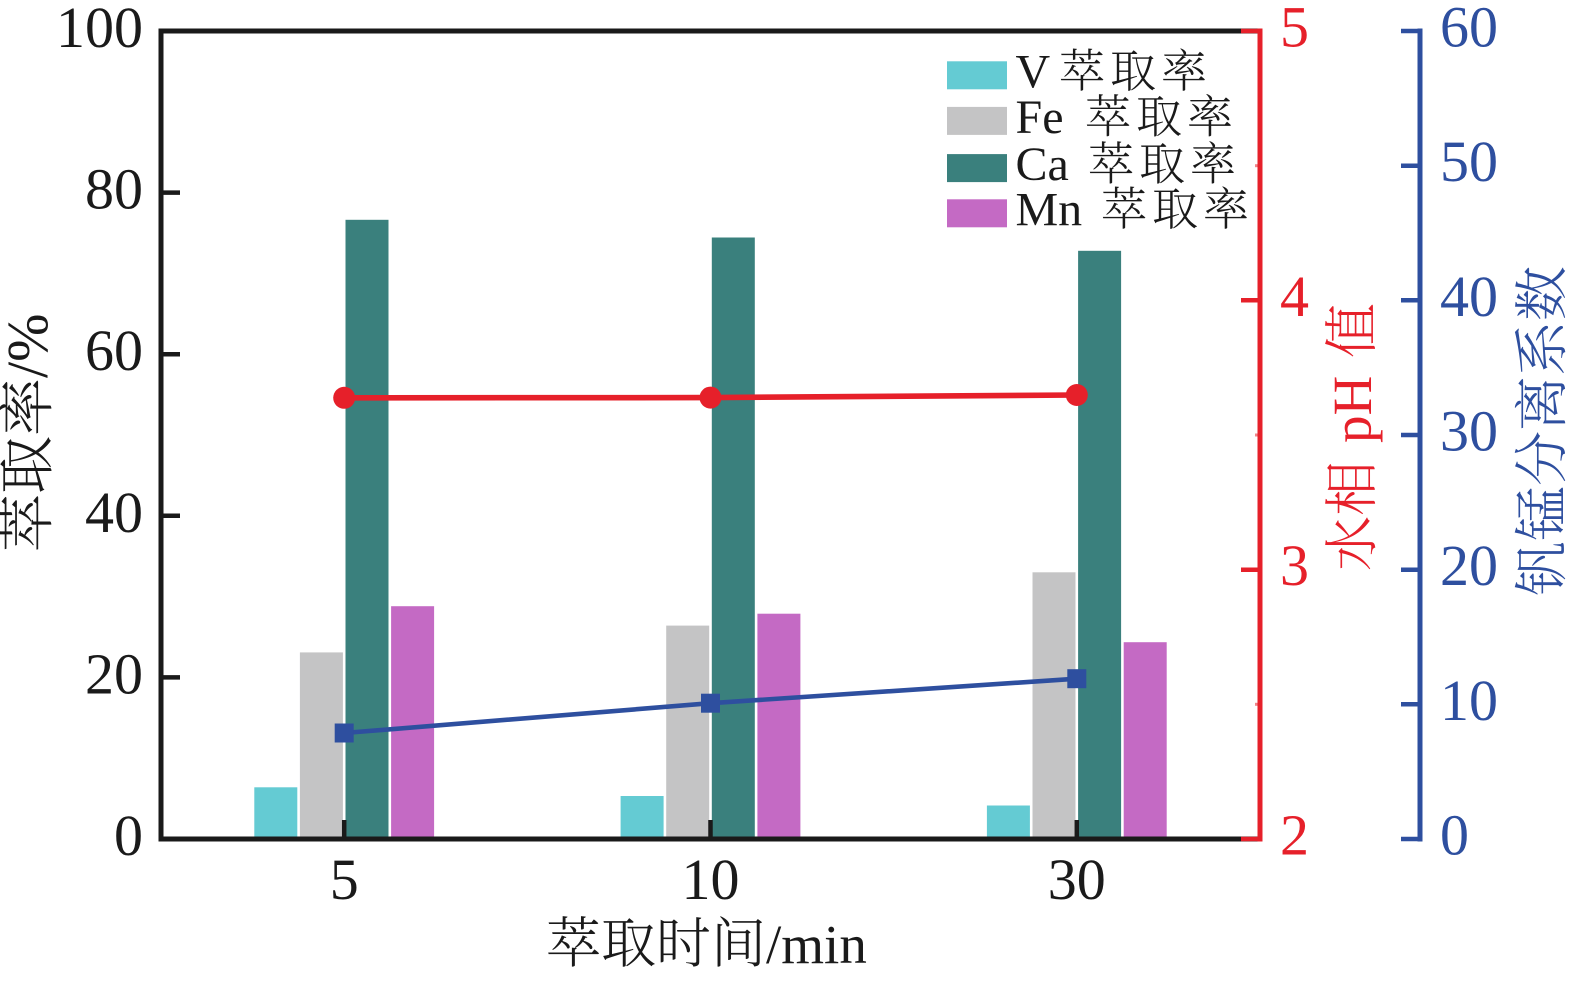 This screenshot has height=981, width=1575. I want to click on svg-text: 80, so click(114, 189).